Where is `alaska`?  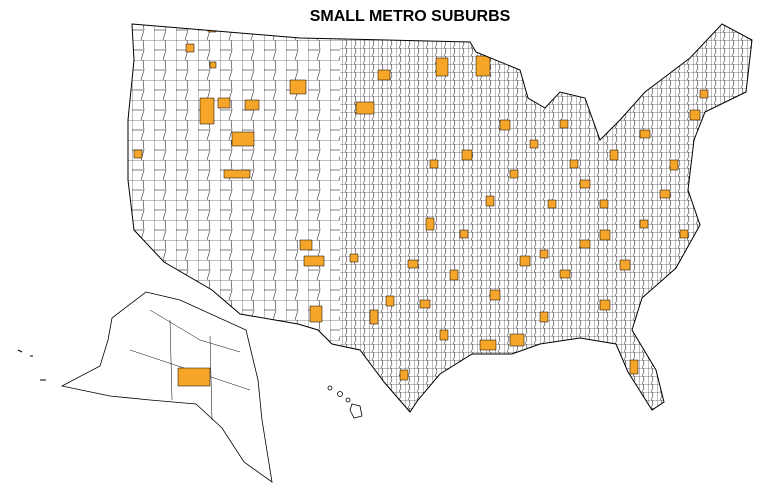
alaska is located at coordinates (145, 387).